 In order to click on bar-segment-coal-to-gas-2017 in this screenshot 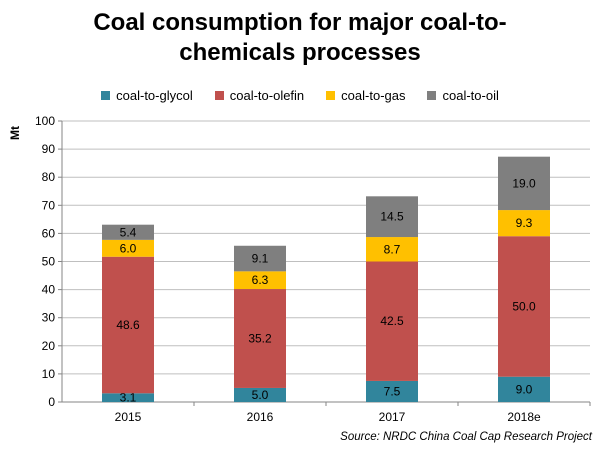, I will do `click(392, 249)`.